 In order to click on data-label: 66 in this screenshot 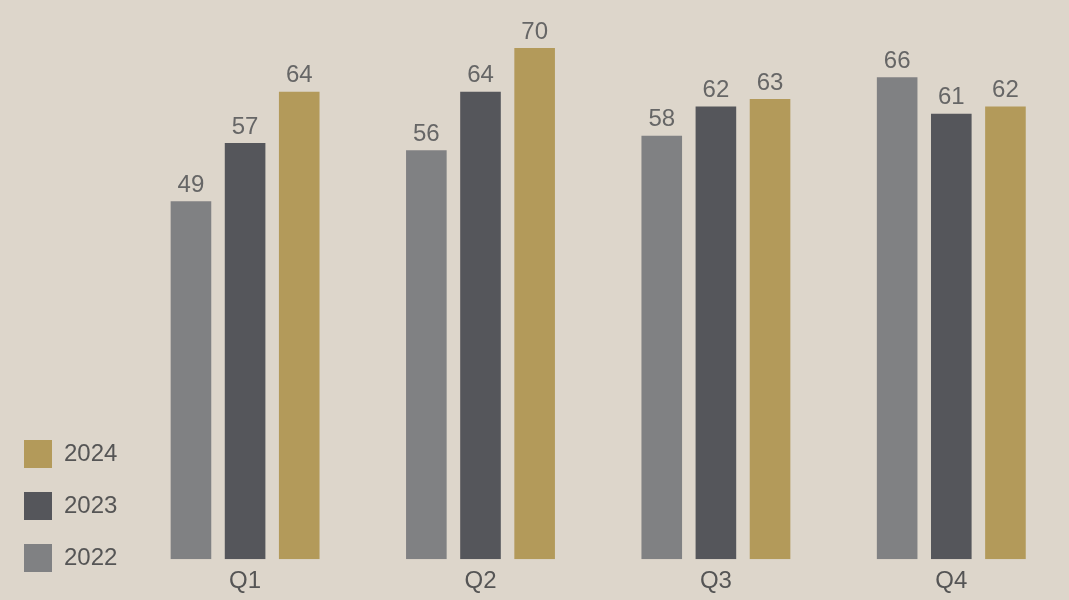, I will do `click(897, 59)`.